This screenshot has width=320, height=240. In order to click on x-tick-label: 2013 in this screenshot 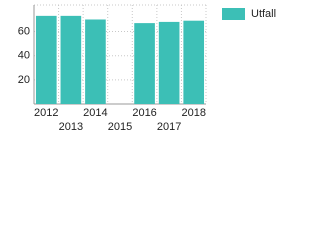, I will do `click(71, 127)`.